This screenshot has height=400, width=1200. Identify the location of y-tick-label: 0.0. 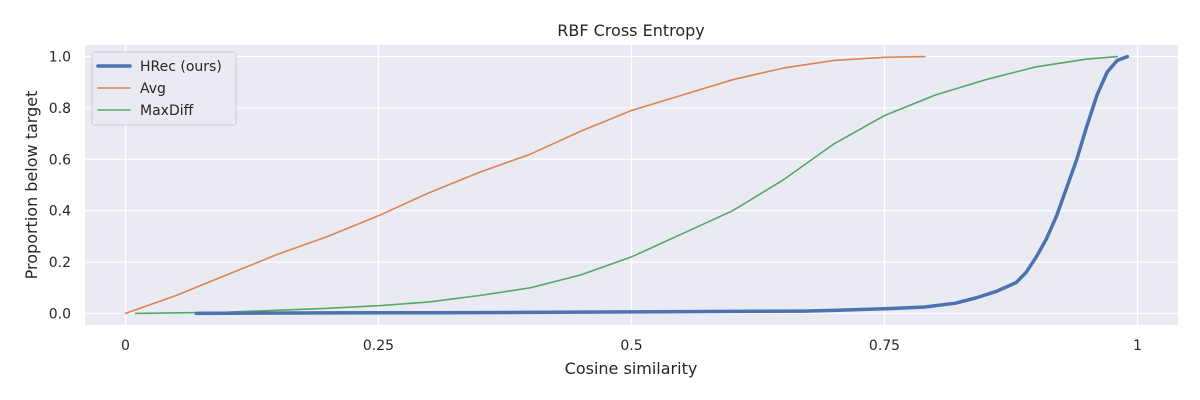
(60, 314).